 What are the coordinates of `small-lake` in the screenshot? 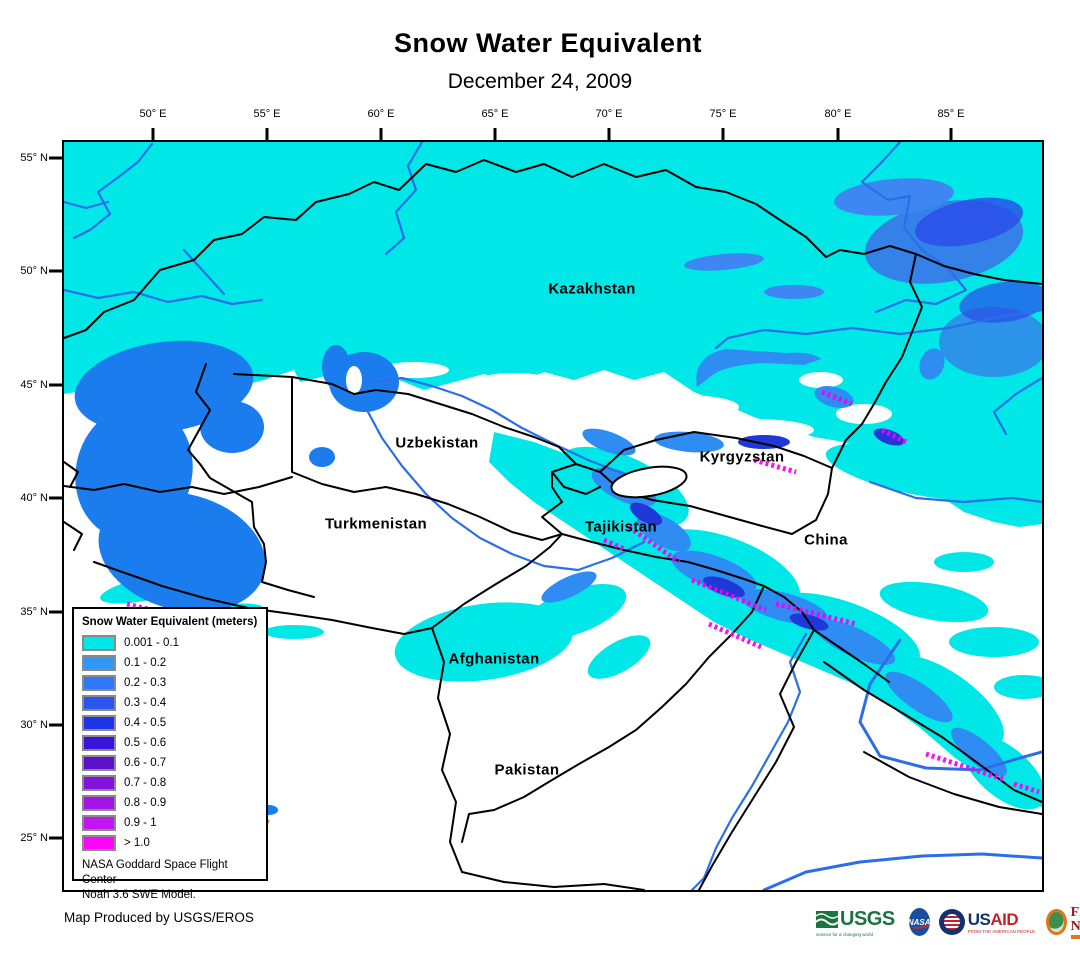 It's located at (932, 364).